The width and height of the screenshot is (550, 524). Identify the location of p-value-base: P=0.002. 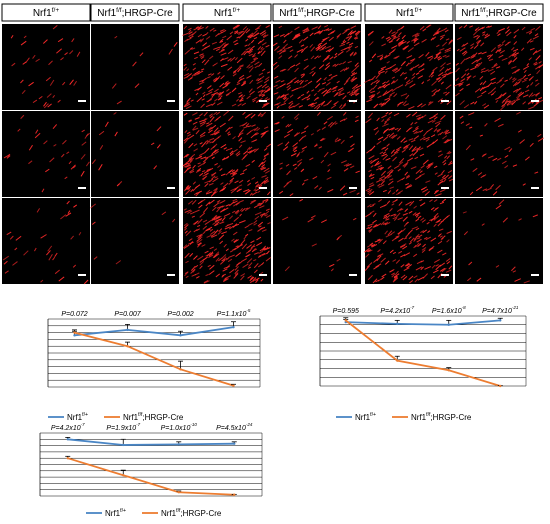
(180, 314).